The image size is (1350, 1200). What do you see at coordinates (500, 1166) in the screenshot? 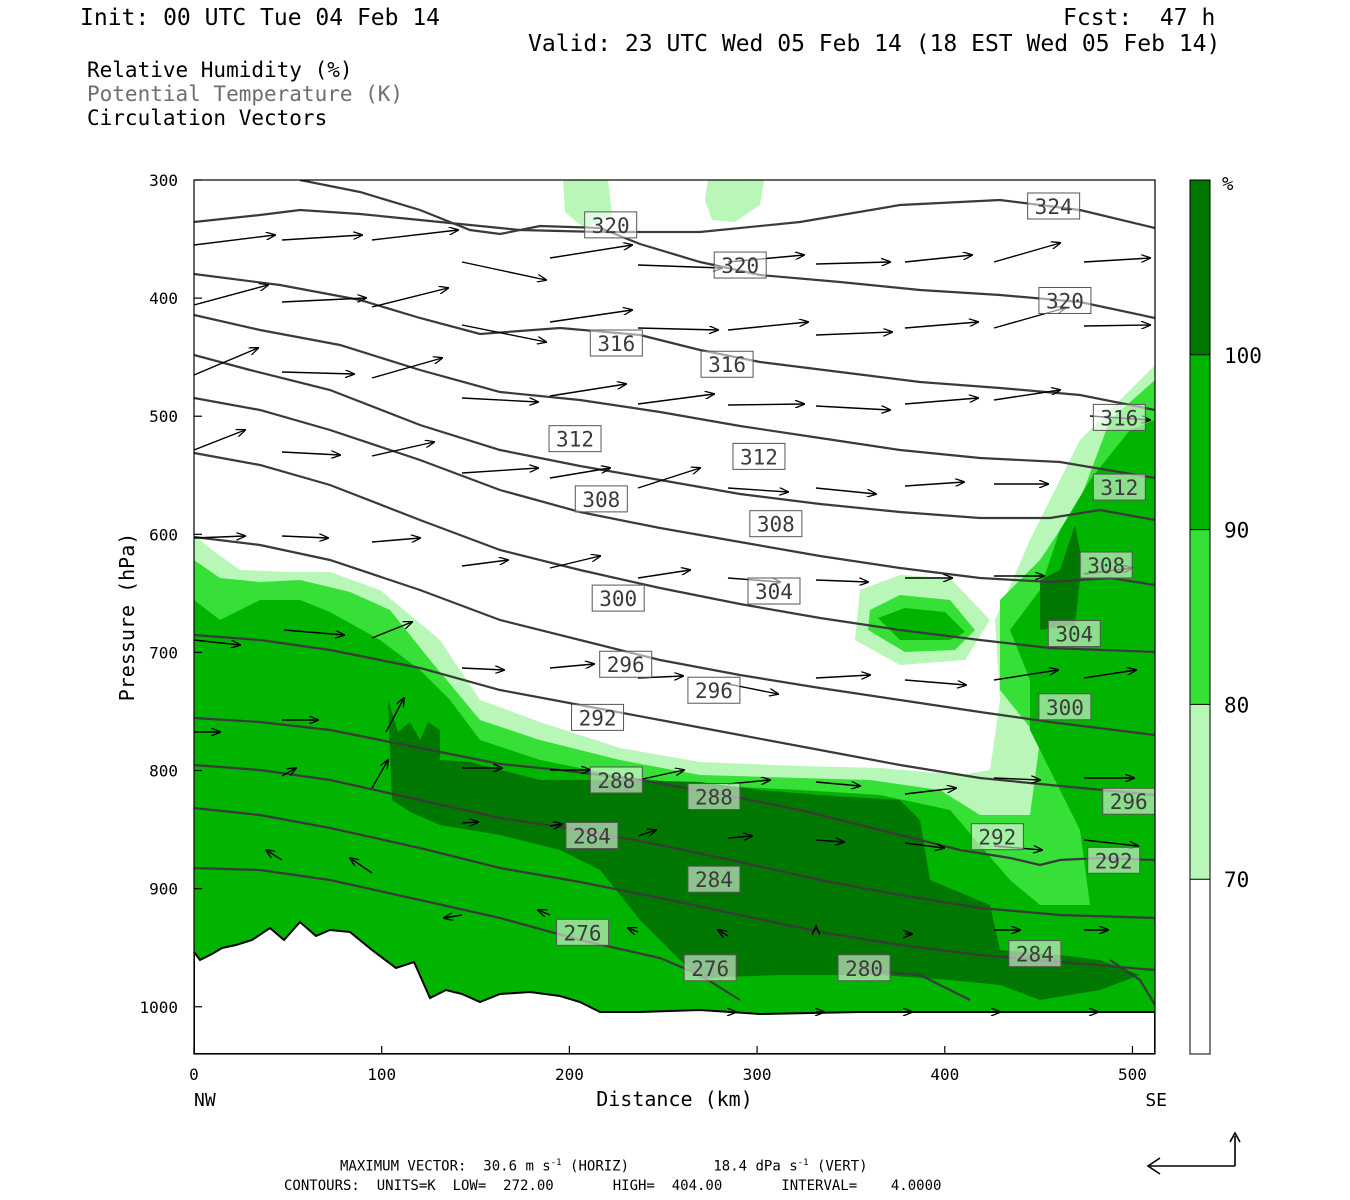
I see `max-horiz-value: 30.6` at bounding box center [500, 1166].